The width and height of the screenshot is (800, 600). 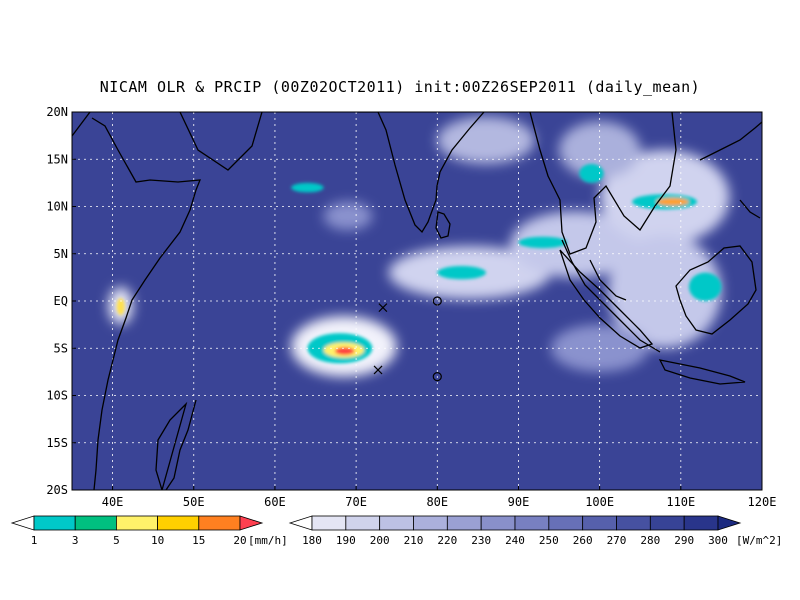 I want to click on colorbar-level-label: 210, so click(x=414, y=540).